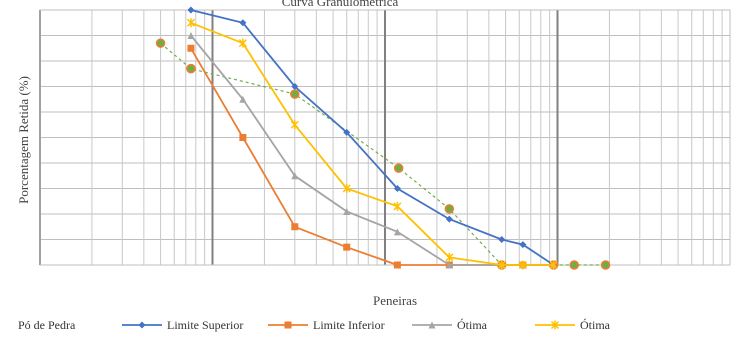  I want to click on legend-item: Limite Superior, so click(182, 325).